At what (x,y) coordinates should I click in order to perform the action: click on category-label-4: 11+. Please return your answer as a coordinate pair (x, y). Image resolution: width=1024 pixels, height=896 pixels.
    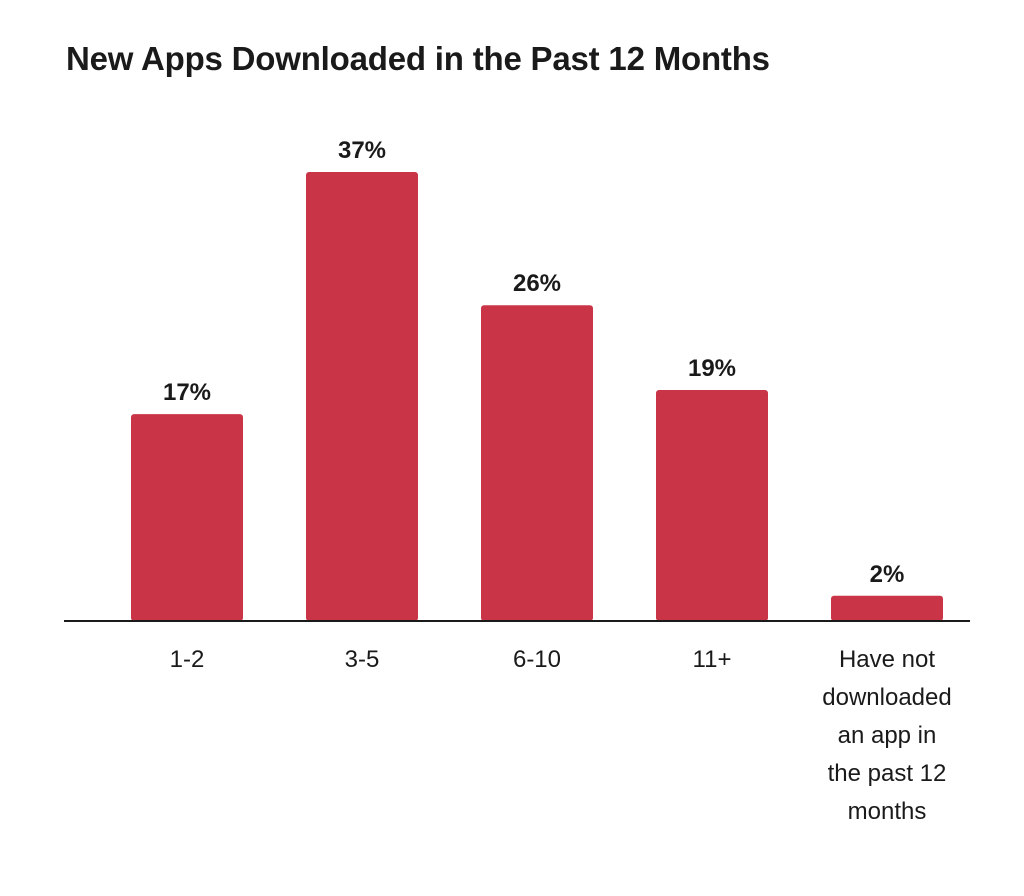
    Looking at the image, I should click on (712, 659).